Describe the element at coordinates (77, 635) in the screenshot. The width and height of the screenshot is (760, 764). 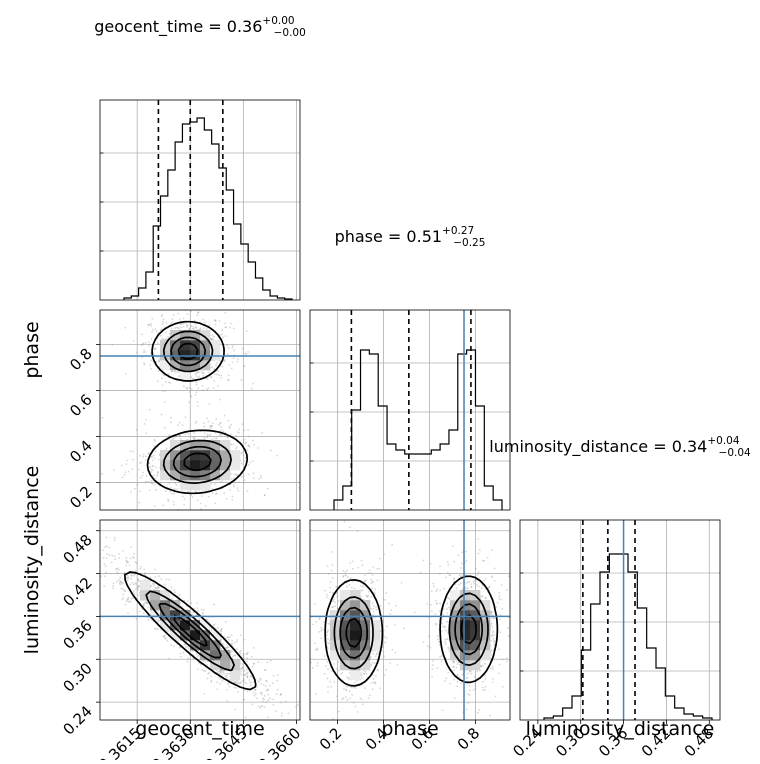
I see `tick-label-y-luminosity-distance-2: 0.36` at that location.